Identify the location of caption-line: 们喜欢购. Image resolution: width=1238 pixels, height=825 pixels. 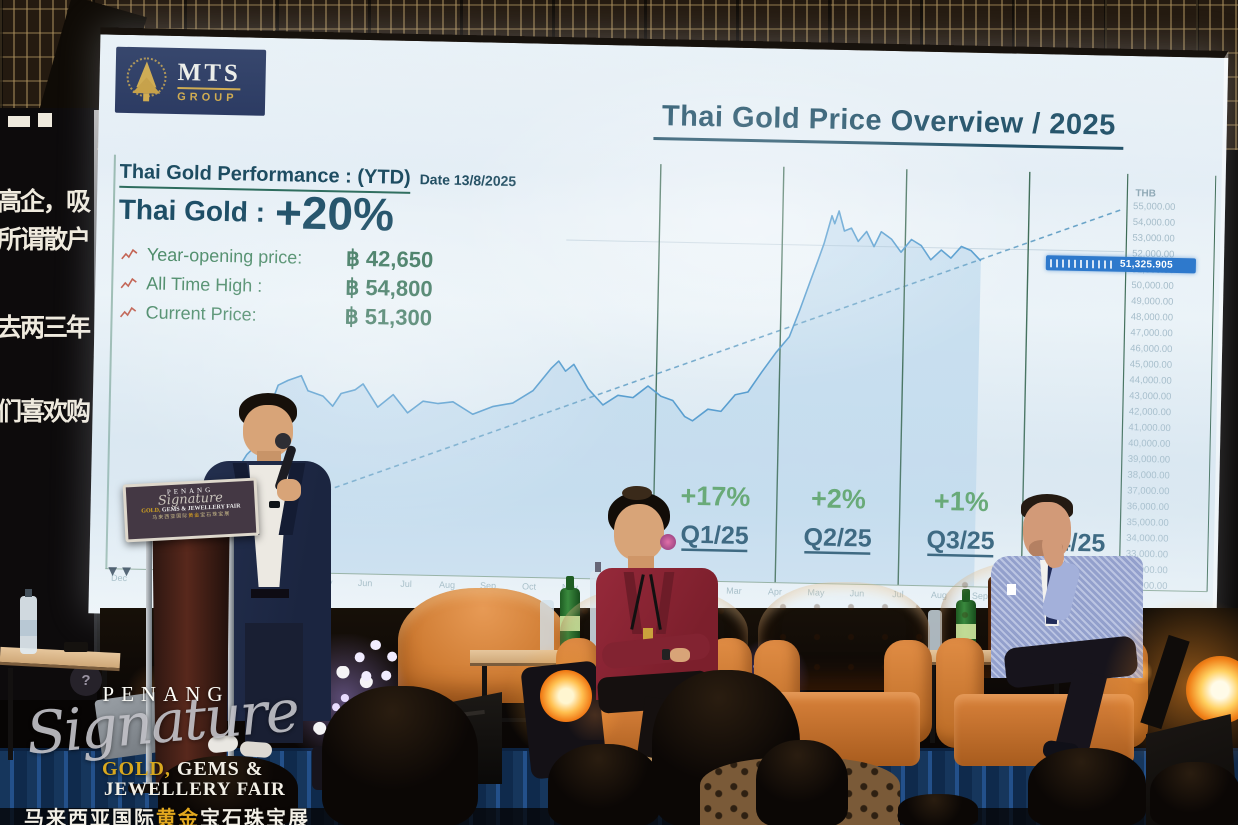
(45, 412).